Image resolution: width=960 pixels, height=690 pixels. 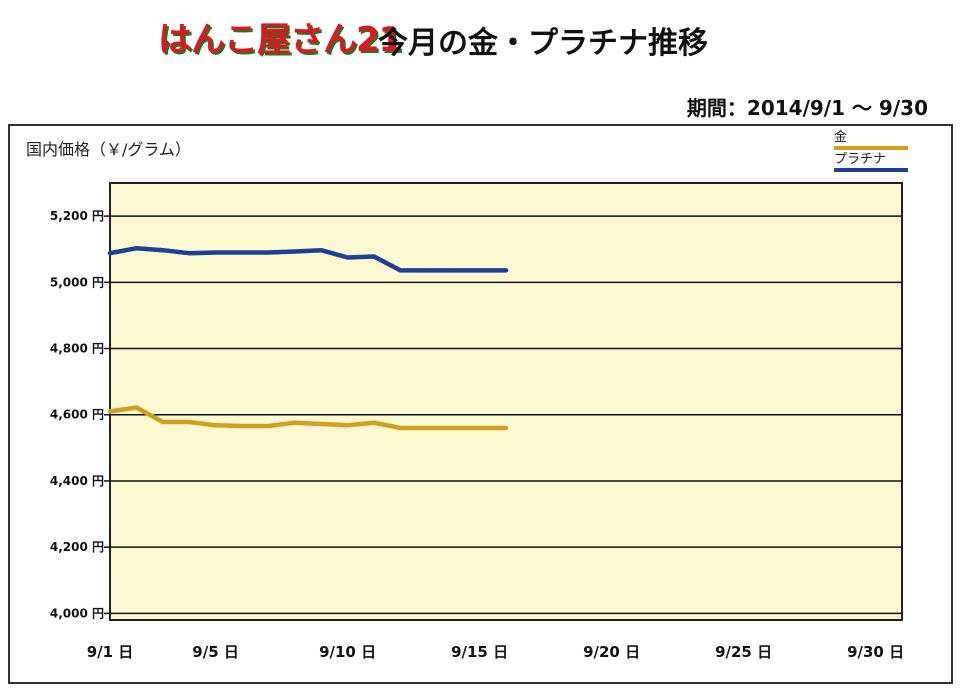 What do you see at coordinates (308, 418) in the screenshot?
I see `series-line-gold` at bounding box center [308, 418].